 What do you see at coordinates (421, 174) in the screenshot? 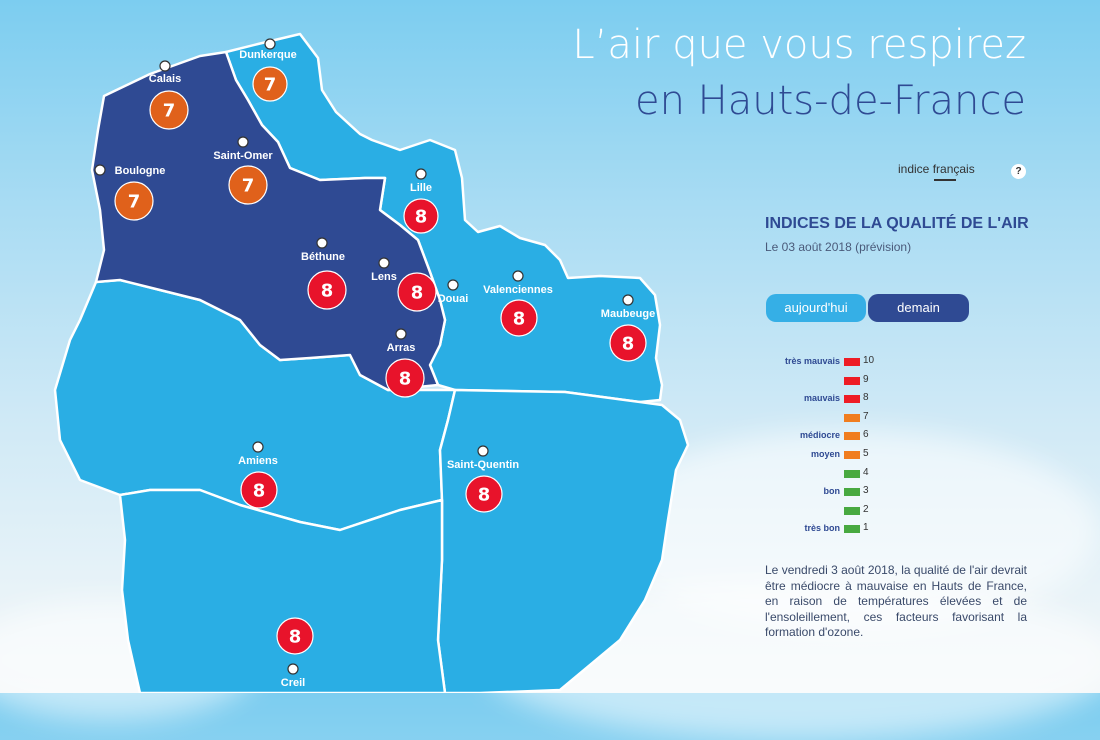
I see `city-dot-lille` at bounding box center [421, 174].